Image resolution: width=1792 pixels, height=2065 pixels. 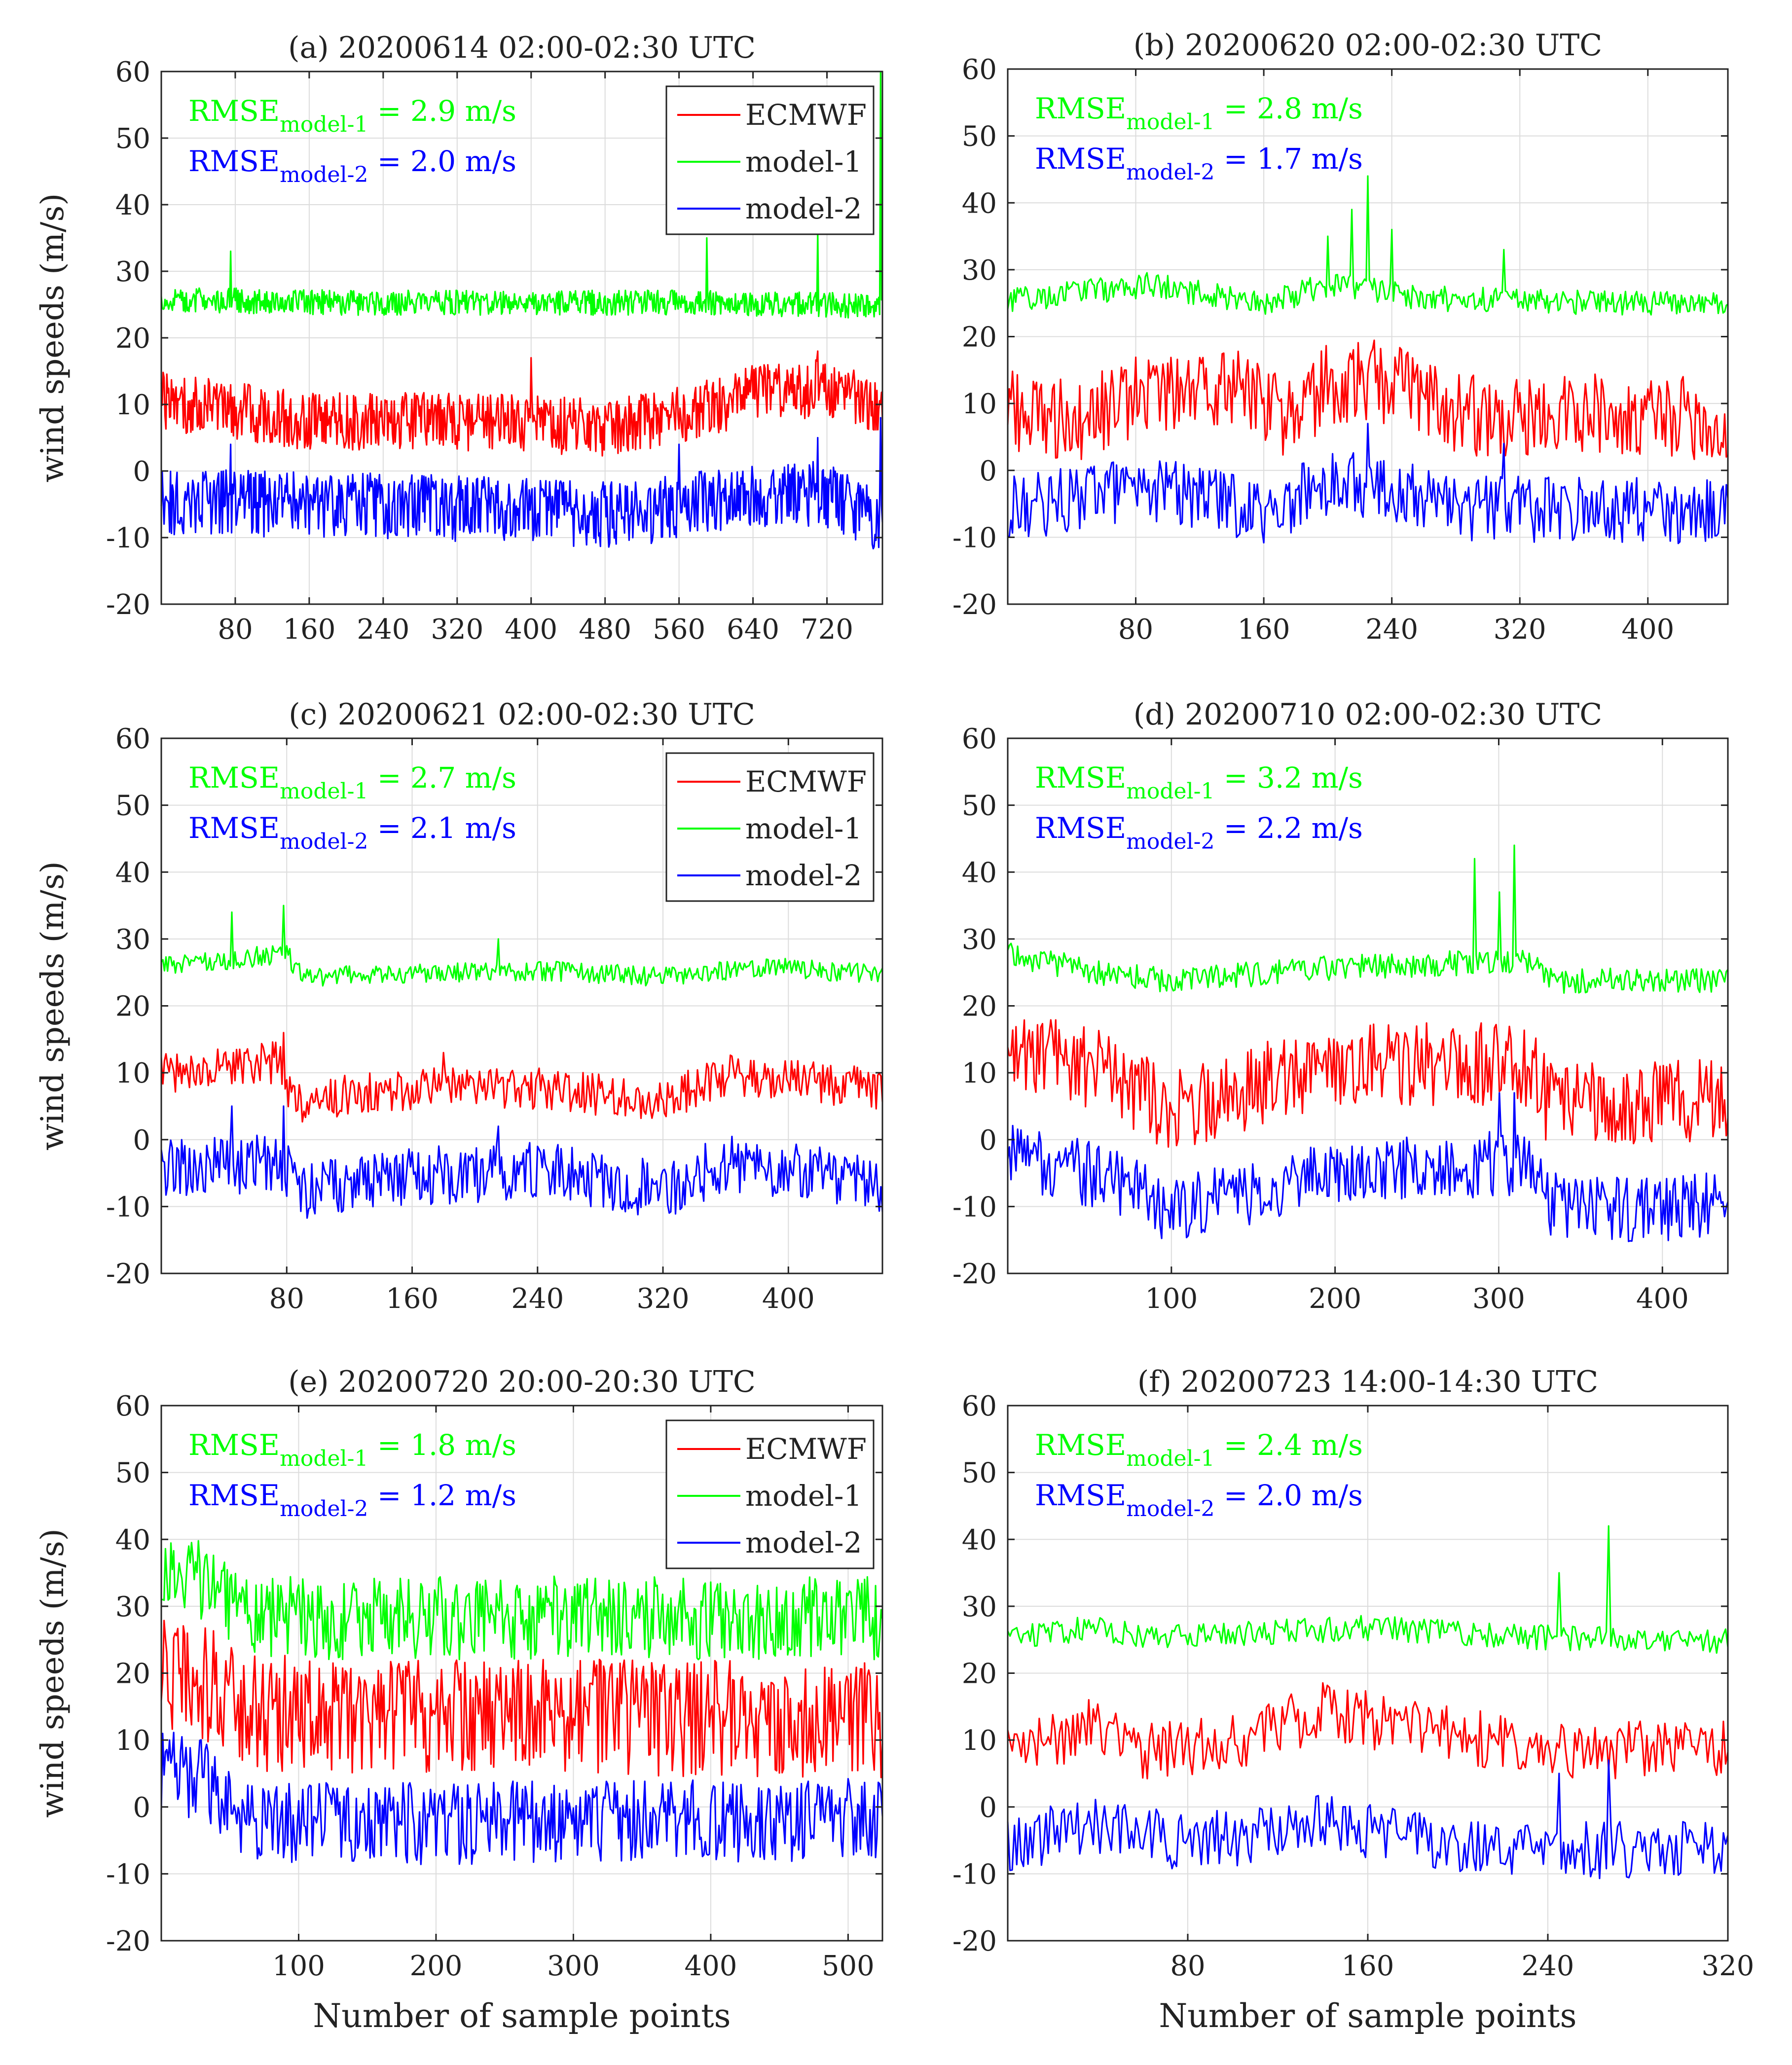 What do you see at coordinates (679, 630) in the screenshot?
I see `x-tick-label: 560` at bounding box center [679, 630].